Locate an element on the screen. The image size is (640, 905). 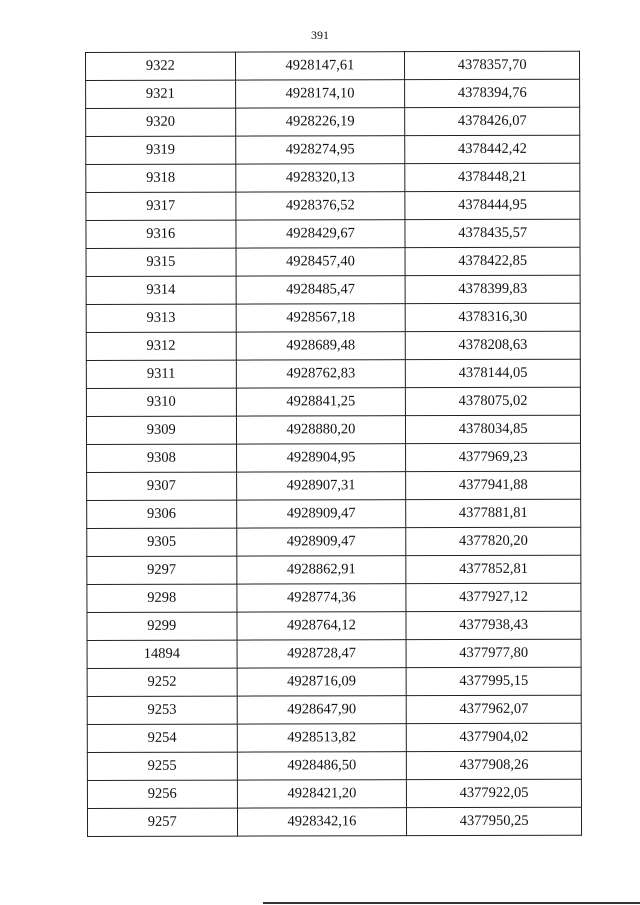
table-row: 9305 4928909,47 4377820,20 is located at coordinates (333, 542).